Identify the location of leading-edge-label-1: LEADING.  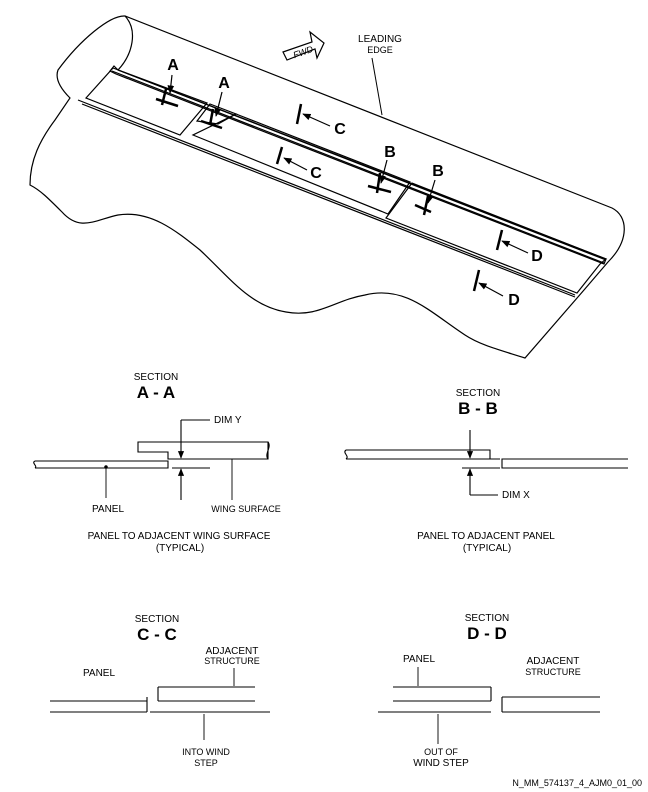
(380, 39).